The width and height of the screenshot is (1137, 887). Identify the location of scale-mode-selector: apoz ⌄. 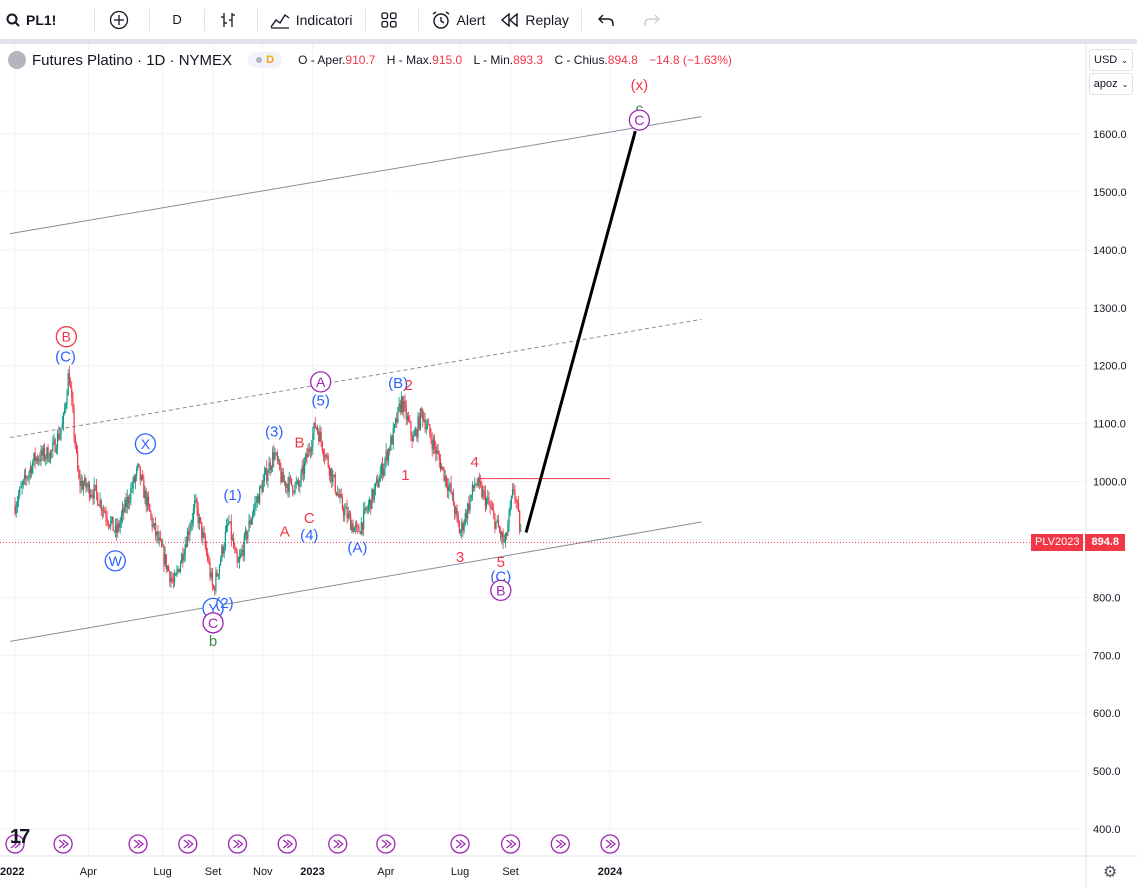
(1111, 84).